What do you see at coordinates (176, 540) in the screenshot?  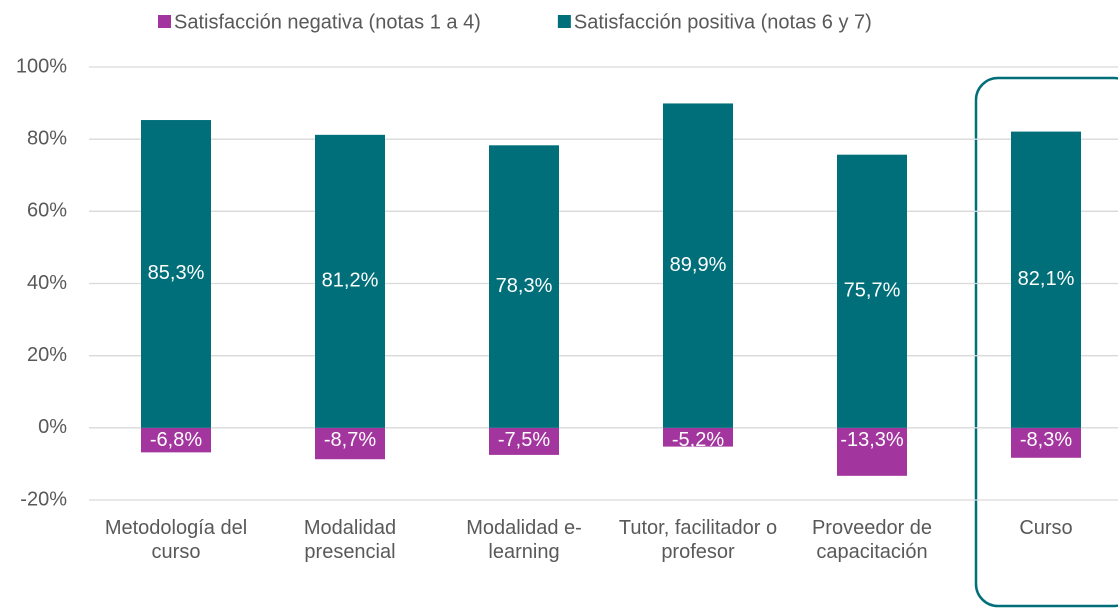 I see `x-tick-label: Metodología del curso` at bounding box center [176, 540].